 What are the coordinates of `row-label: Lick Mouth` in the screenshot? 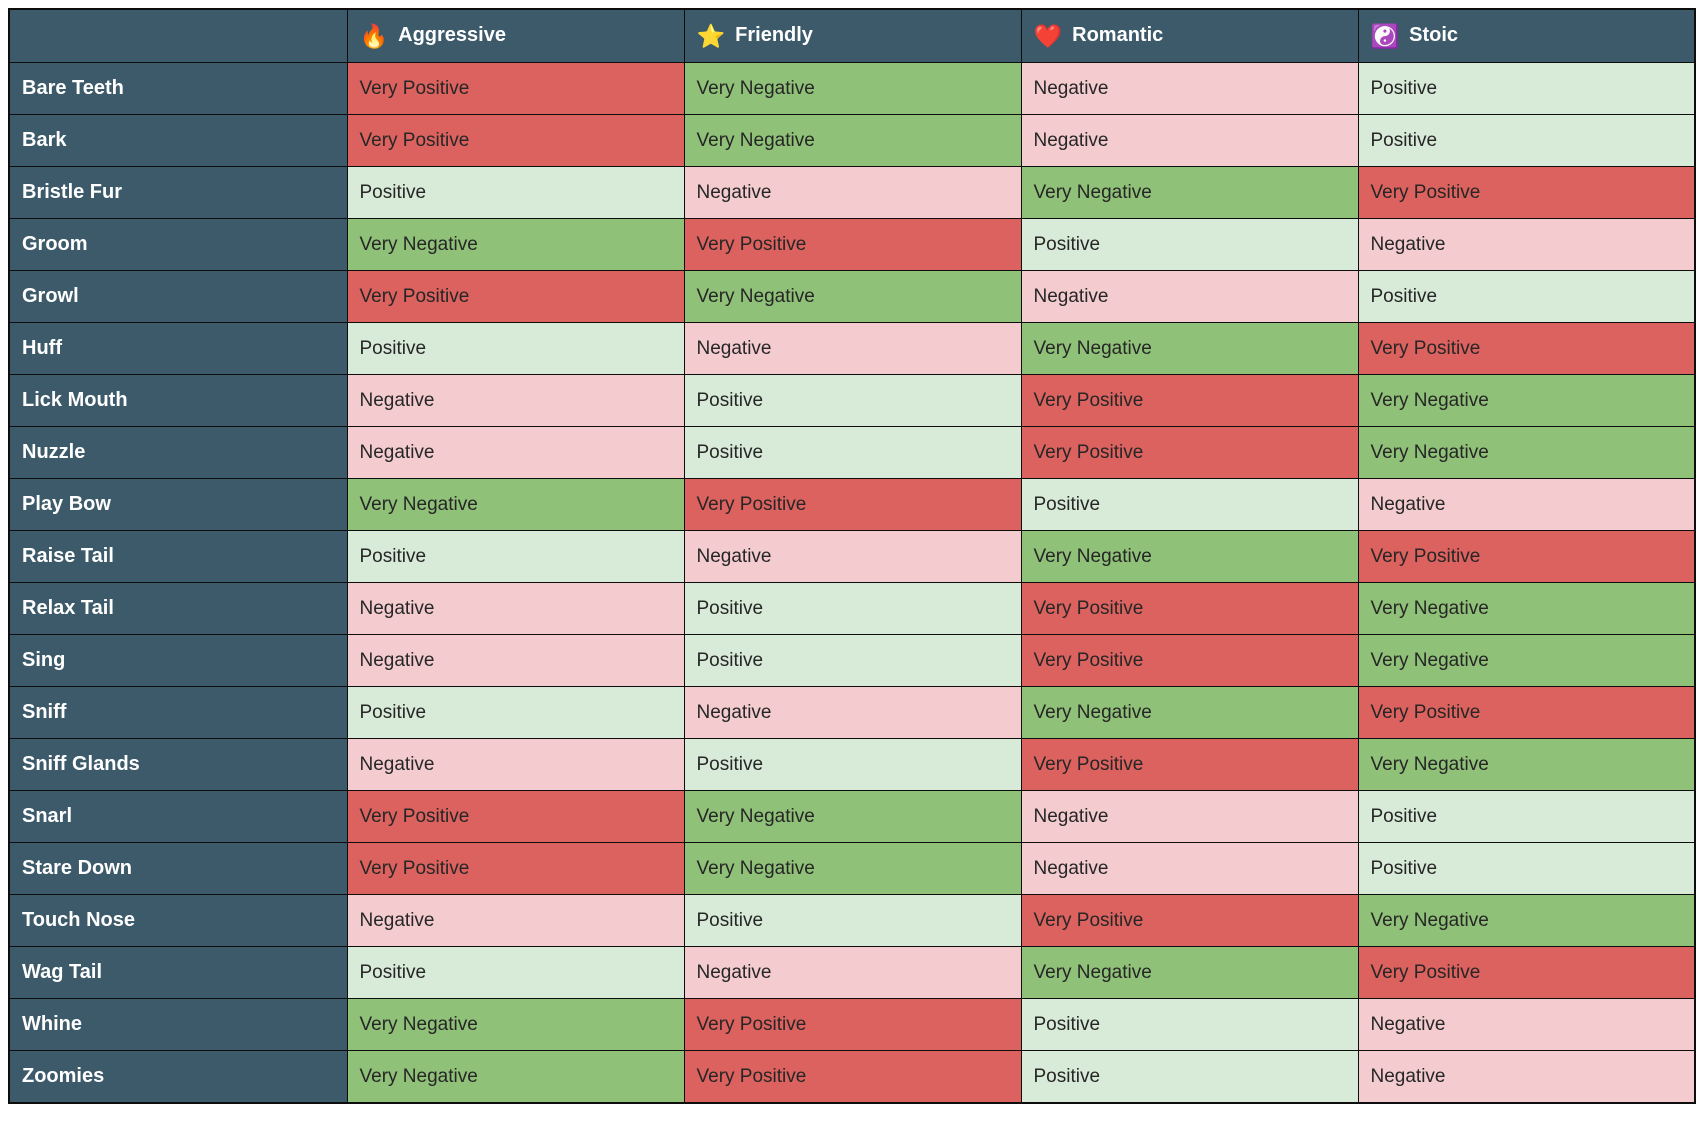 It's located at (178, 400).